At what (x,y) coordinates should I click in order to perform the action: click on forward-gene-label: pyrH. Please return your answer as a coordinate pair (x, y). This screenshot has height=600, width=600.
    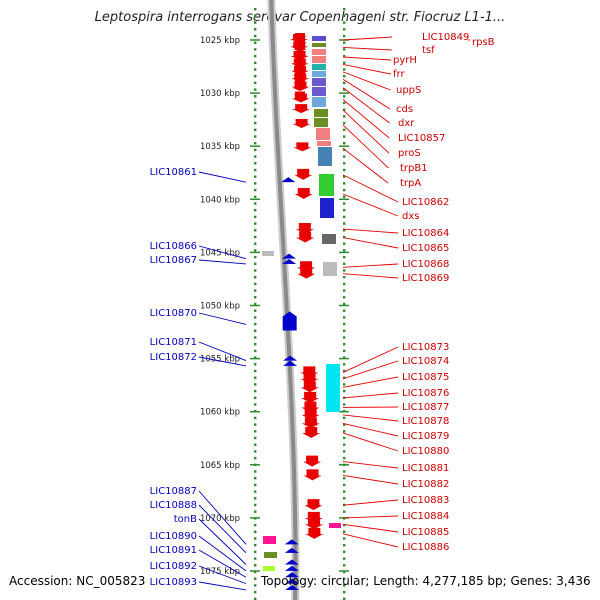
    Looking at the image, I should click on (405, 60).